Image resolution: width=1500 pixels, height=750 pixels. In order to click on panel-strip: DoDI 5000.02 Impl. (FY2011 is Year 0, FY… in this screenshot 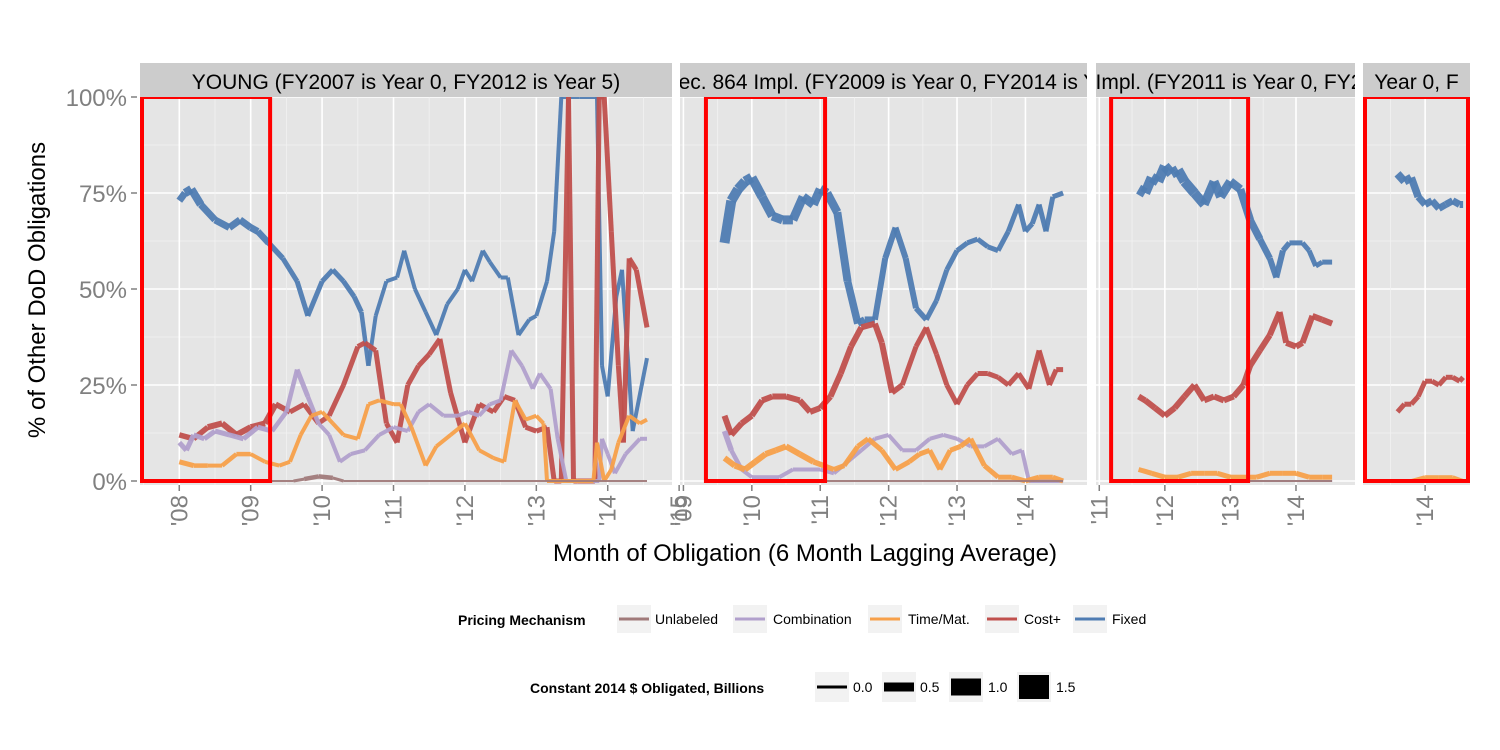, I will do `click(1225, 80)`.